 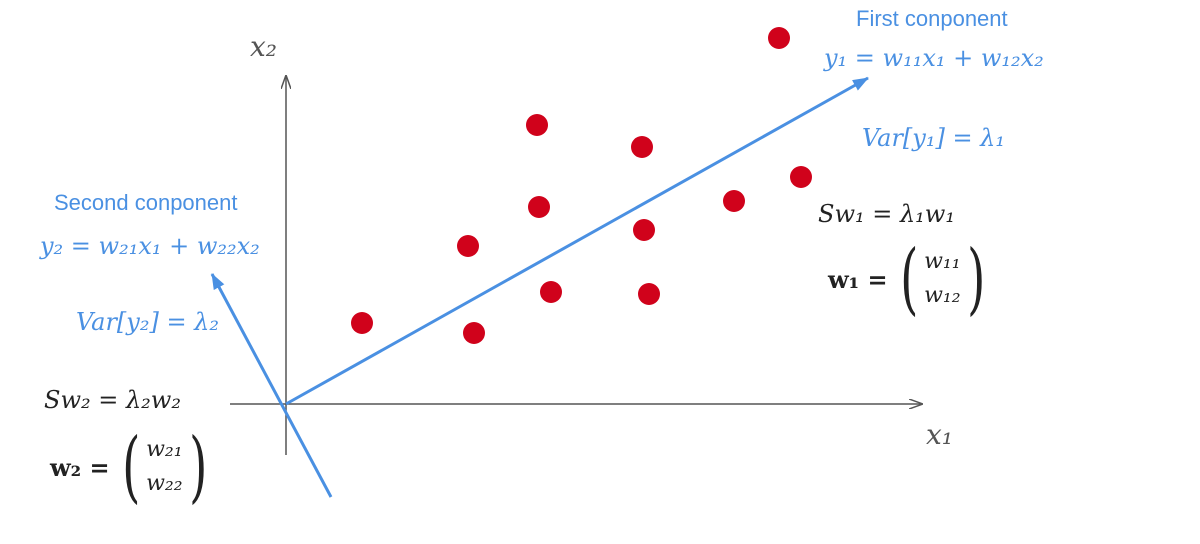 I want to click on second-component-variance: Var[y₂] = λ₂, so click(x=148, y=322).